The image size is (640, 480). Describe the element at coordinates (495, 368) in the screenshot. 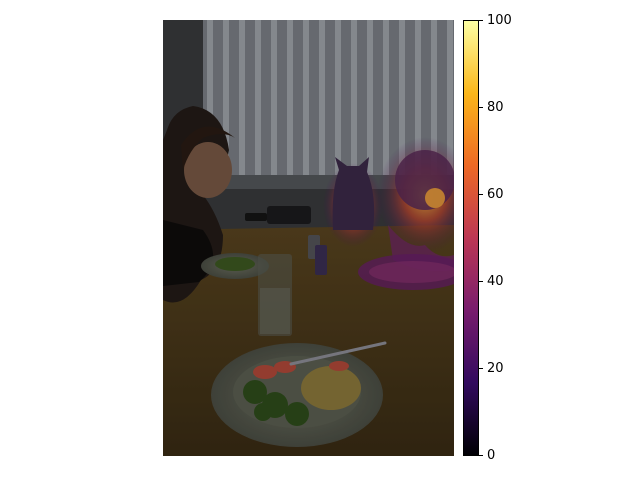

I see `colorbar-tick-label: 20` at that location.